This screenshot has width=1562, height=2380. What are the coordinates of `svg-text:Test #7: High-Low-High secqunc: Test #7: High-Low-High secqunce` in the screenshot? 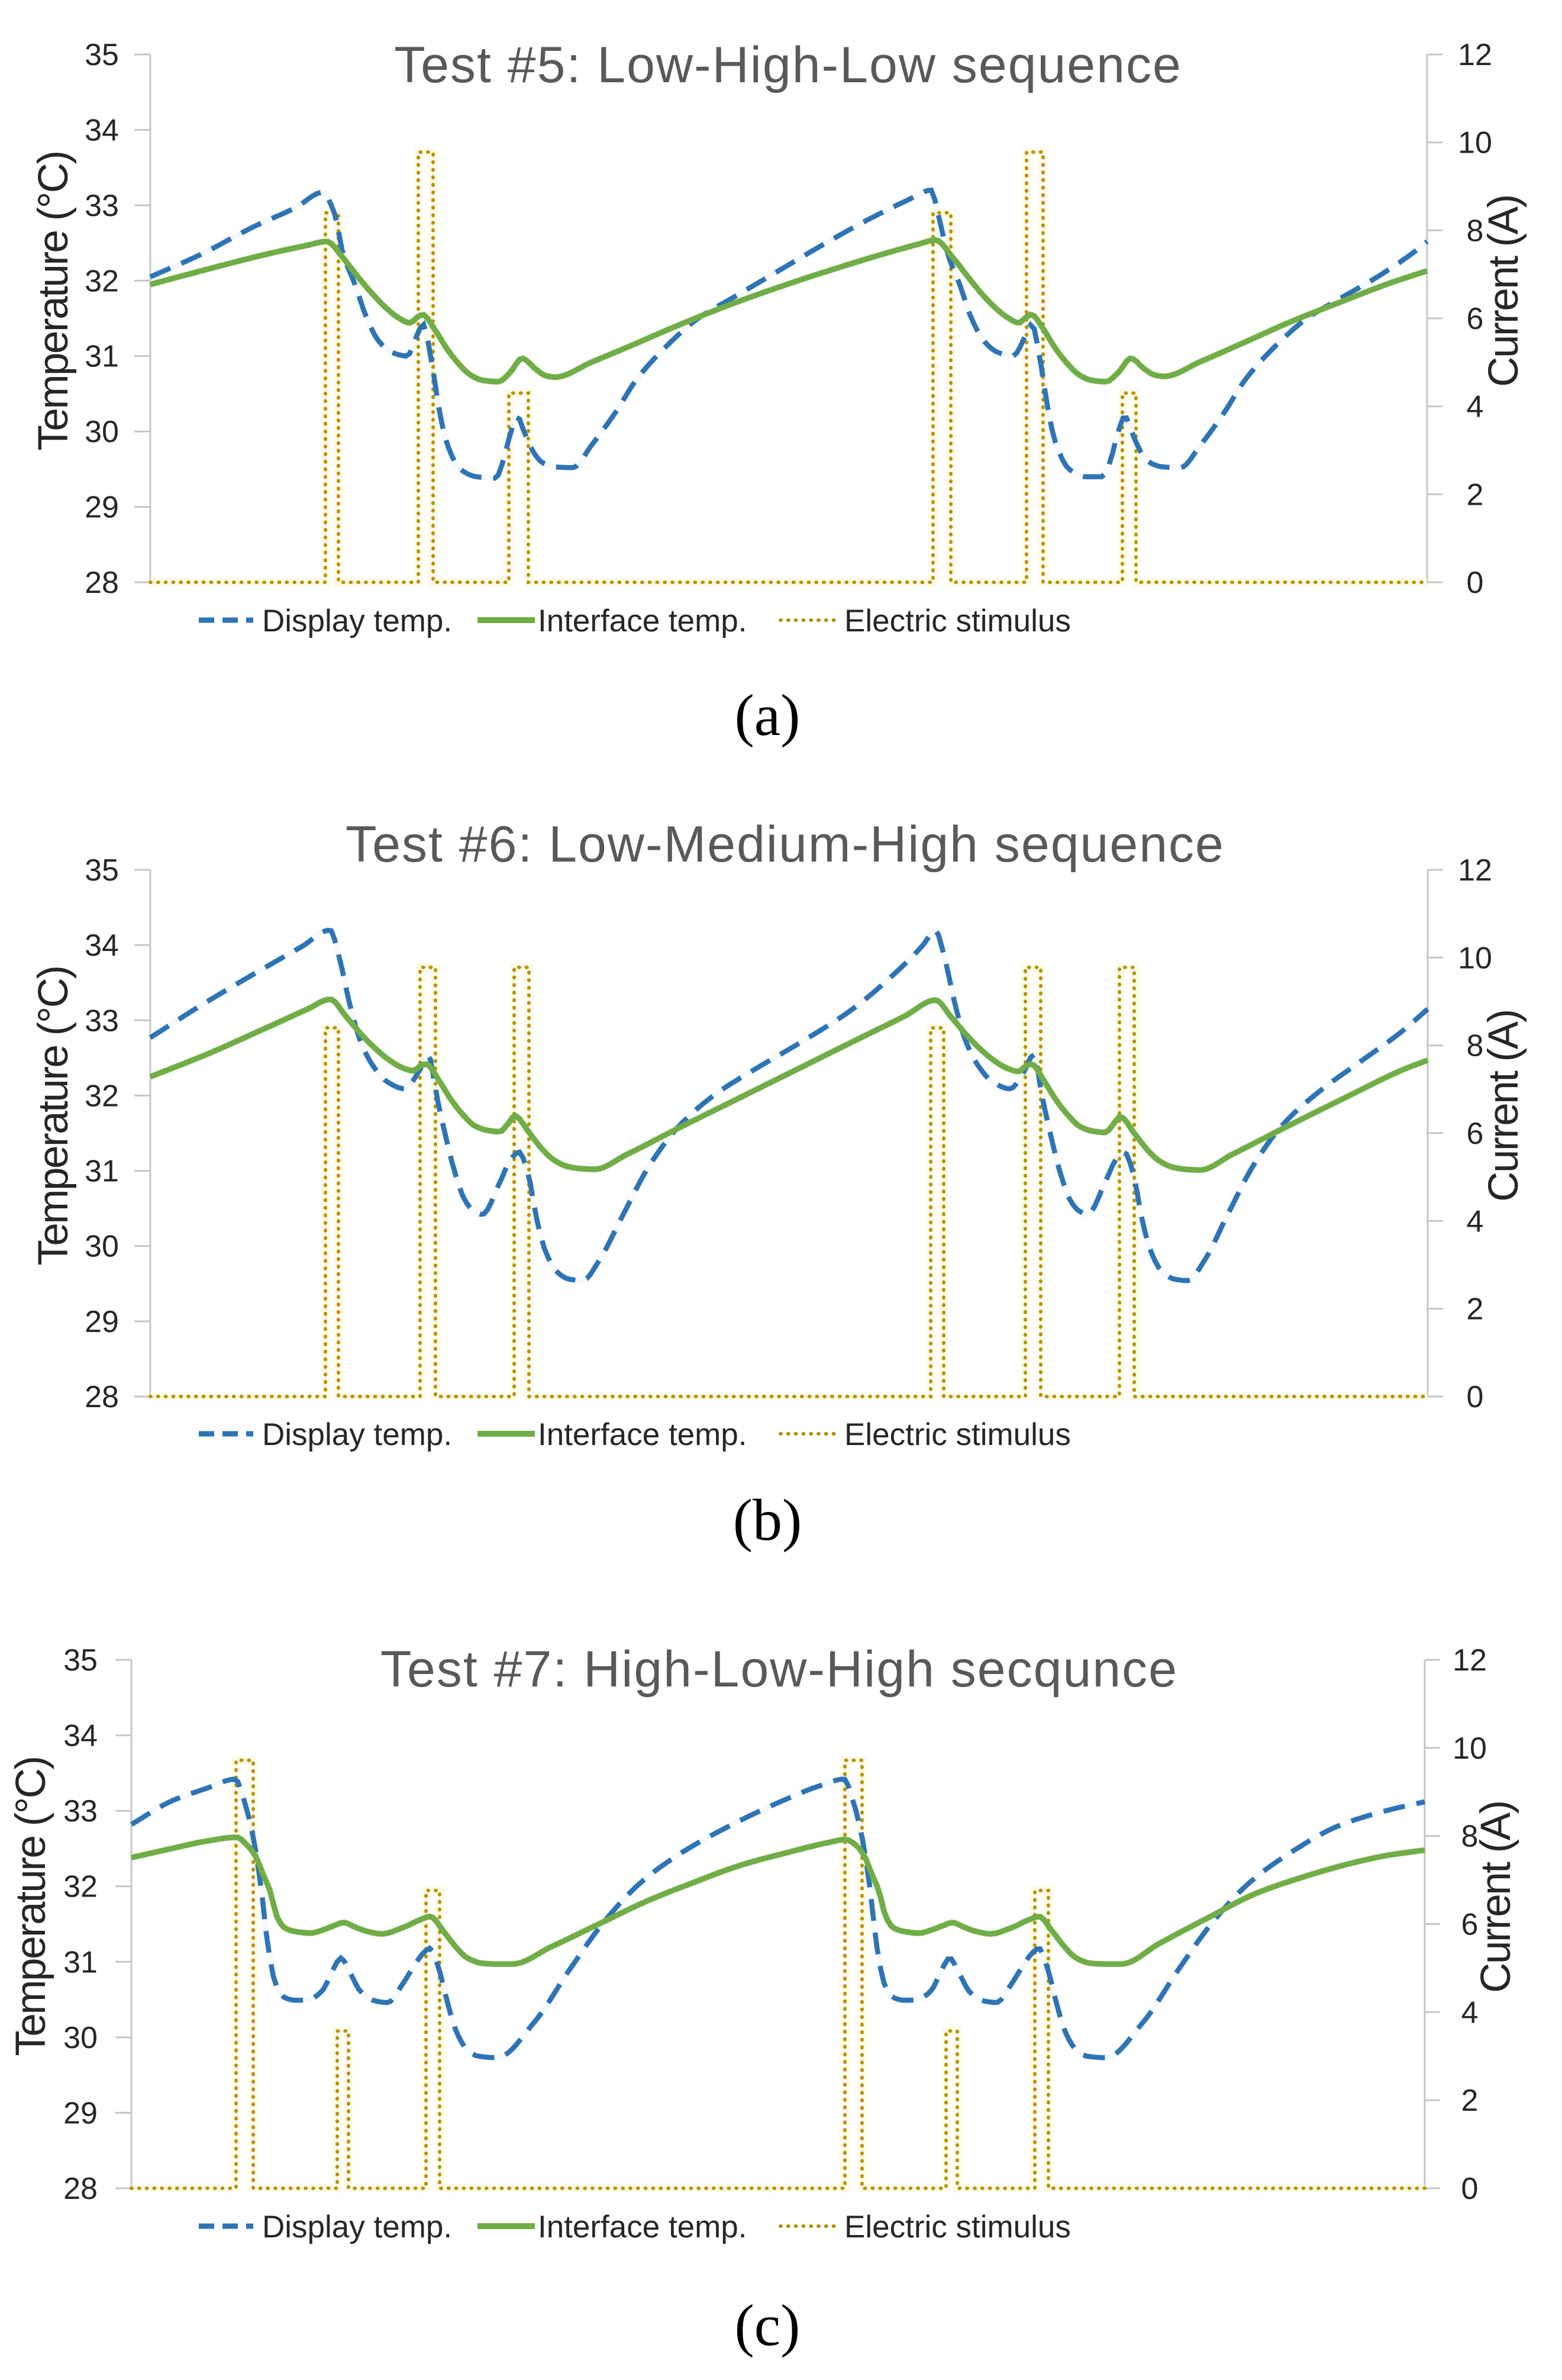 It's located at (779, 1669).